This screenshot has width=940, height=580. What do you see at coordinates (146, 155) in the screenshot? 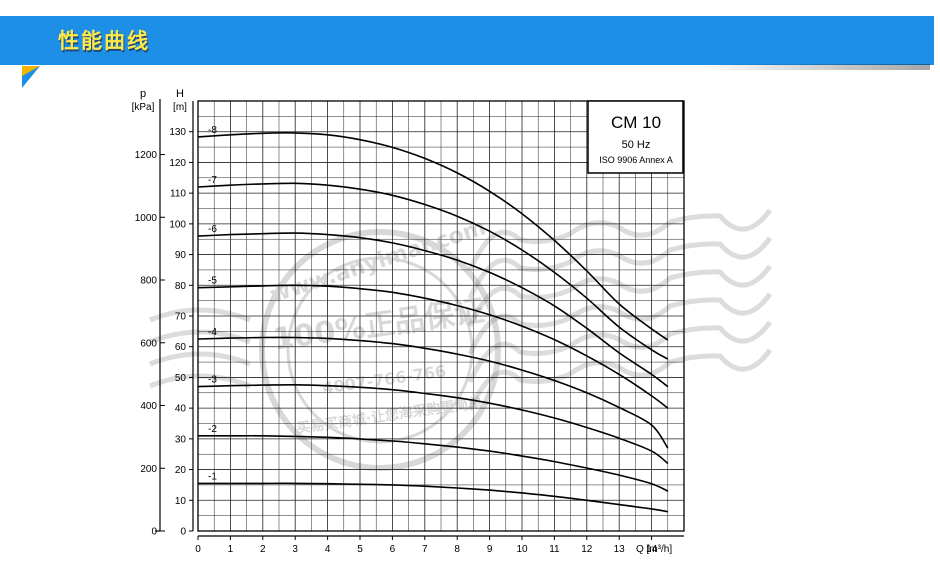
I see `p-tick-label: 1200` at bounding box center [146, 155].